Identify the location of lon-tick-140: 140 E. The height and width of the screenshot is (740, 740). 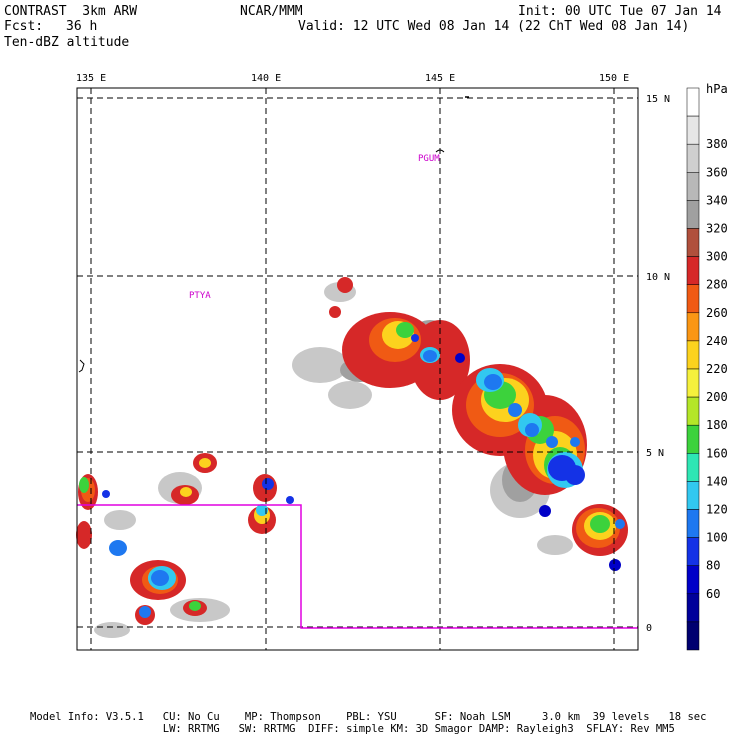
(266, 78).